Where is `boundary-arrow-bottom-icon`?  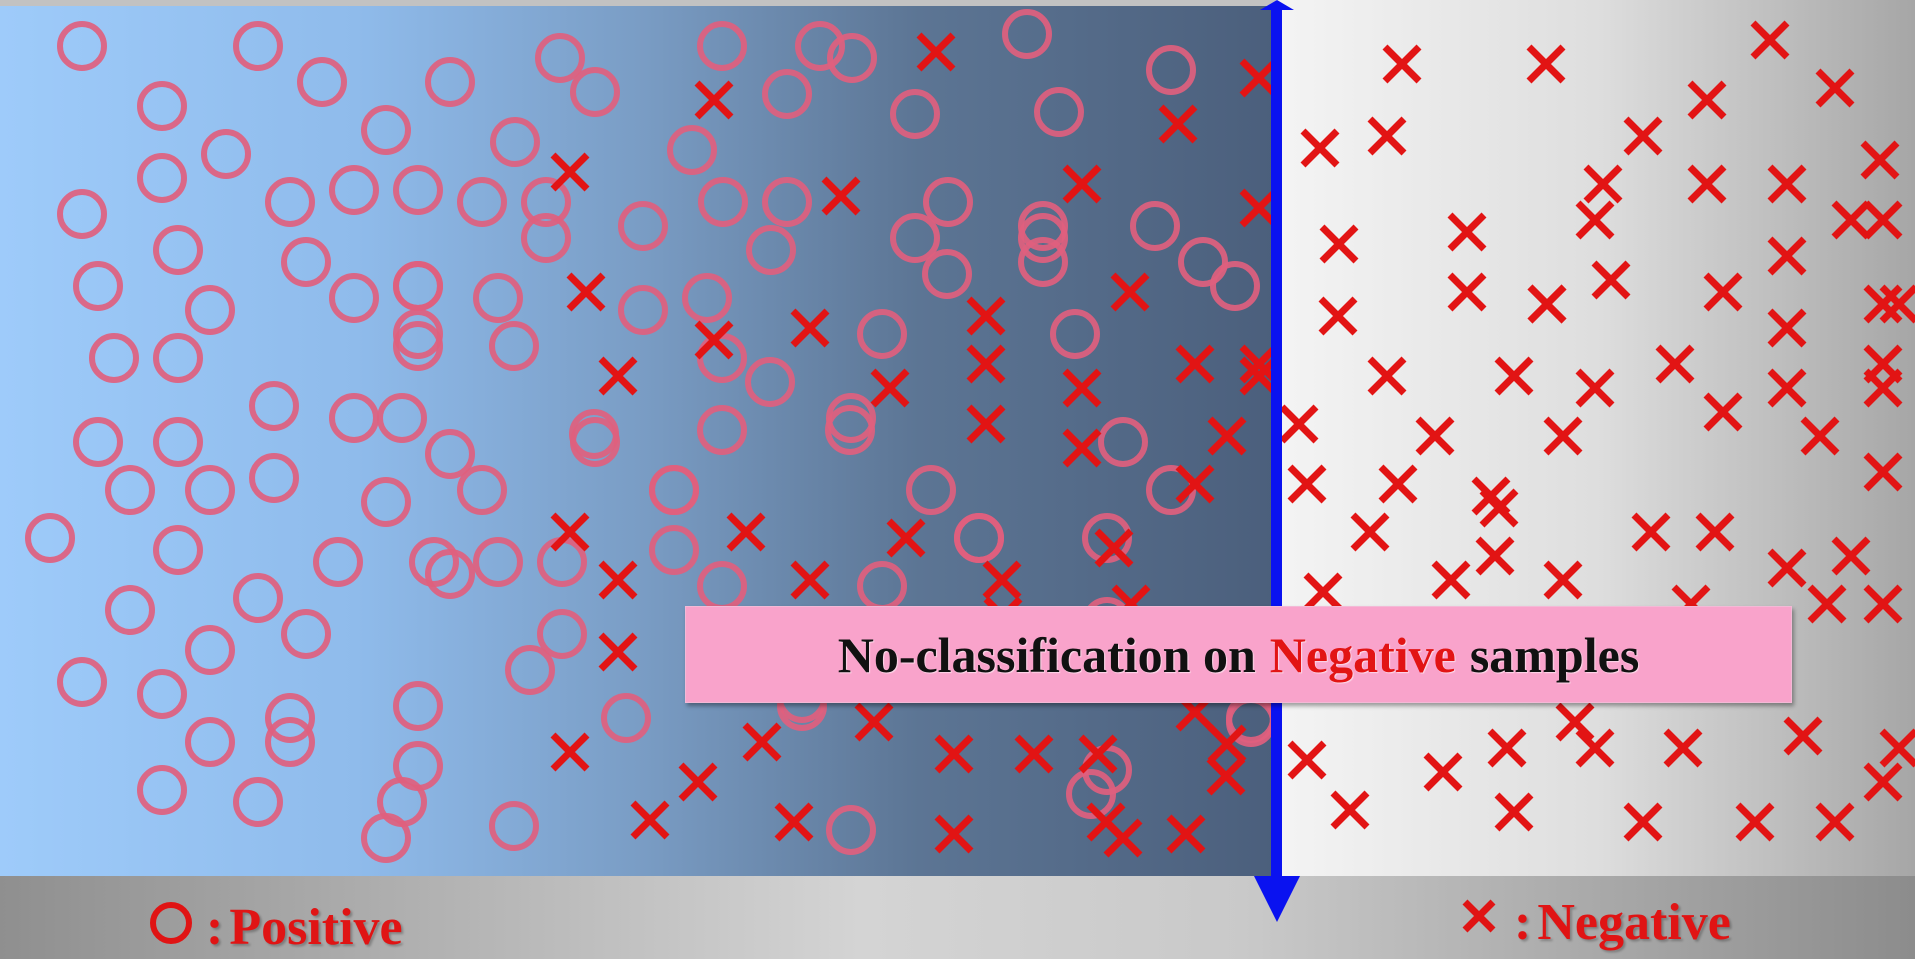
boundary-arrow-bottom-icon is located at coordinates (1277, 899).